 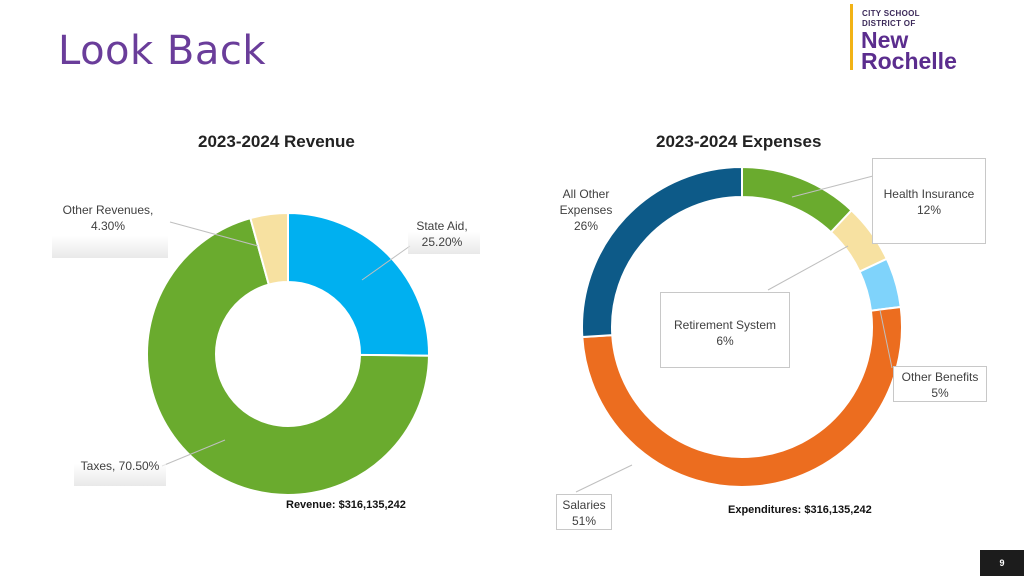 I want to click on district-logo: CITY SCHOOL DISTRICT OF New Rochelle, so click(x=930, y=39).